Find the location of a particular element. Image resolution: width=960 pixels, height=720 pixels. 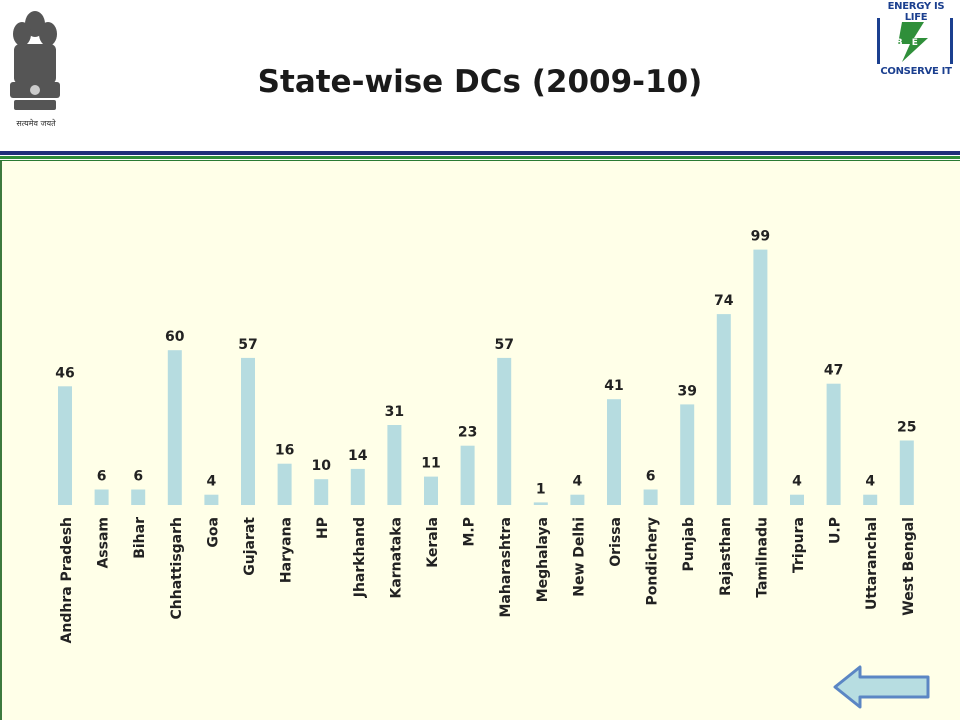

data-label: 31 is located at coordinates (394, 412).